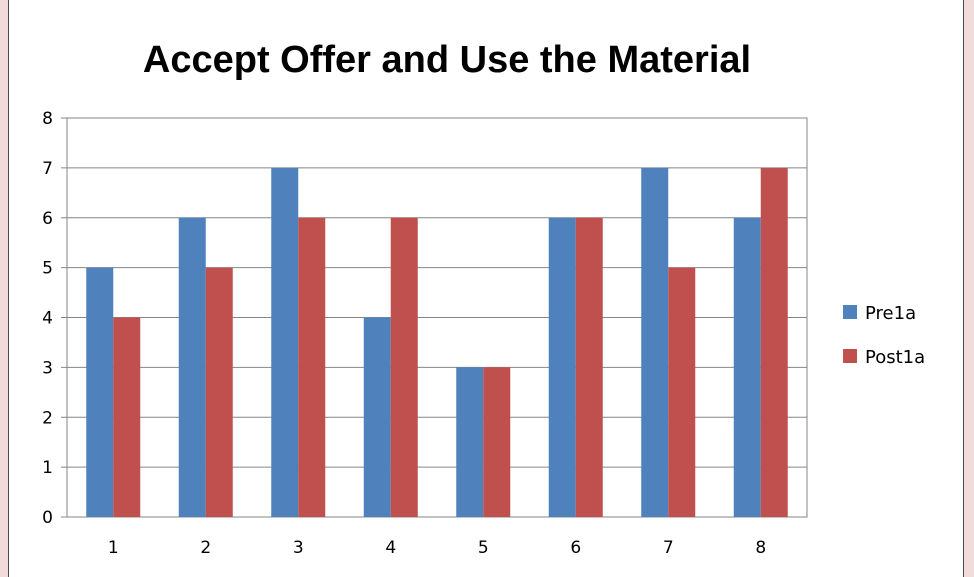 The image size is (974, 577). Describe the element at coordinates (483, 548) in the screenshot. I see `x-tick-label: 5` at that location.